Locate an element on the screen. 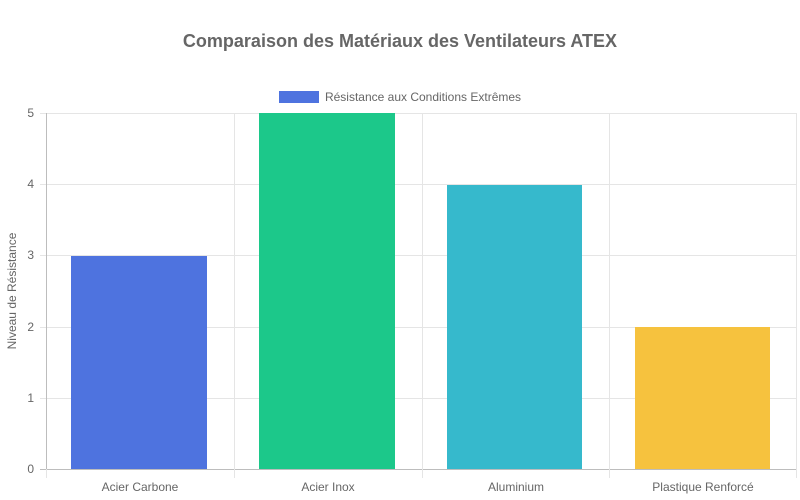  x-tick-label: Plastique Renforcé is located at coordinates (703, 487).